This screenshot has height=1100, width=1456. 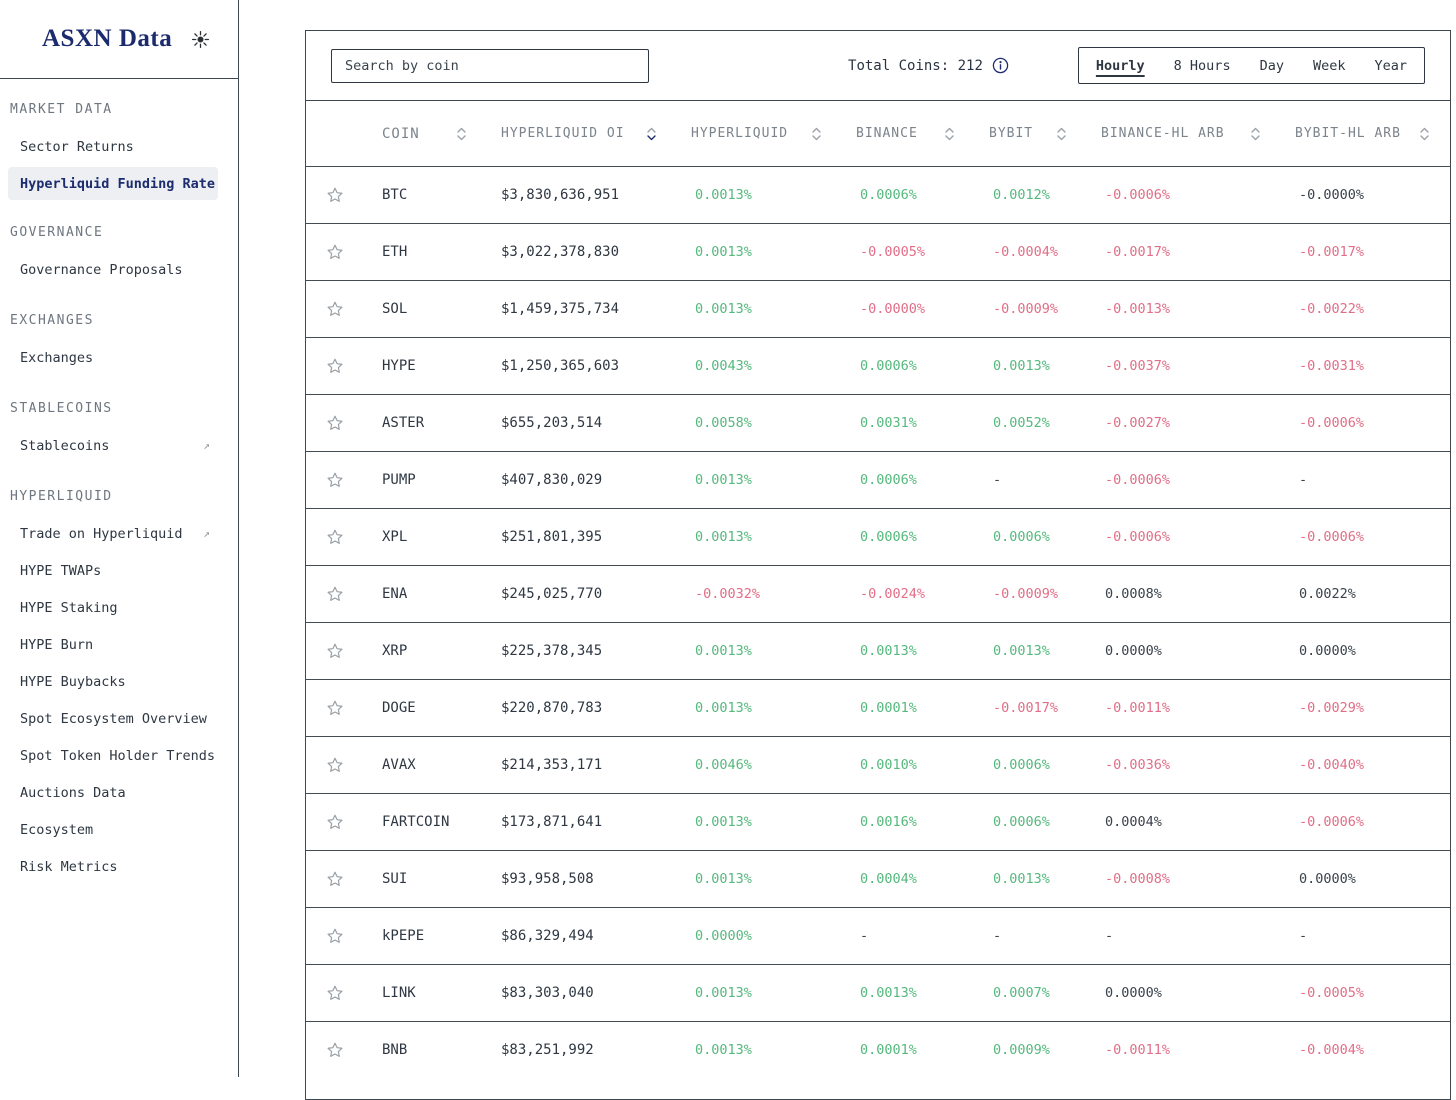 What do you see at coordinates (1021, 195) in the screenshot?
I see `bybit-rate: 0.0012%` at bounding box center [1021, 195].